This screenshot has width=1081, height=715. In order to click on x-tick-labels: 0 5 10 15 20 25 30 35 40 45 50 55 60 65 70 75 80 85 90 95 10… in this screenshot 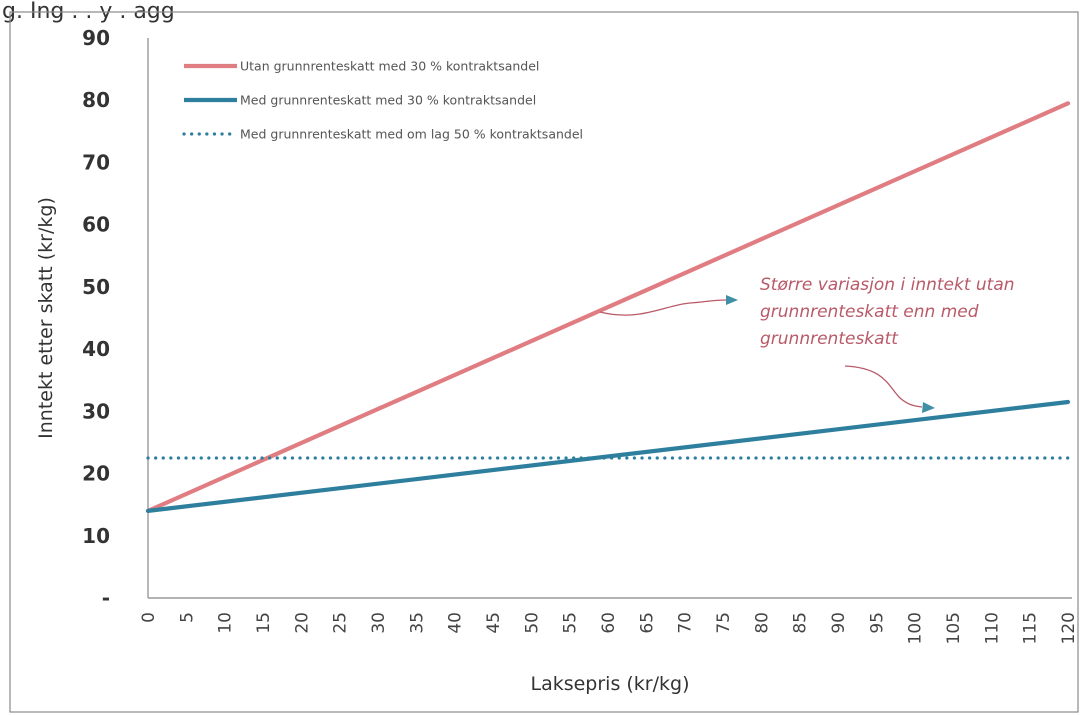, I will do `click(609, 628)`.